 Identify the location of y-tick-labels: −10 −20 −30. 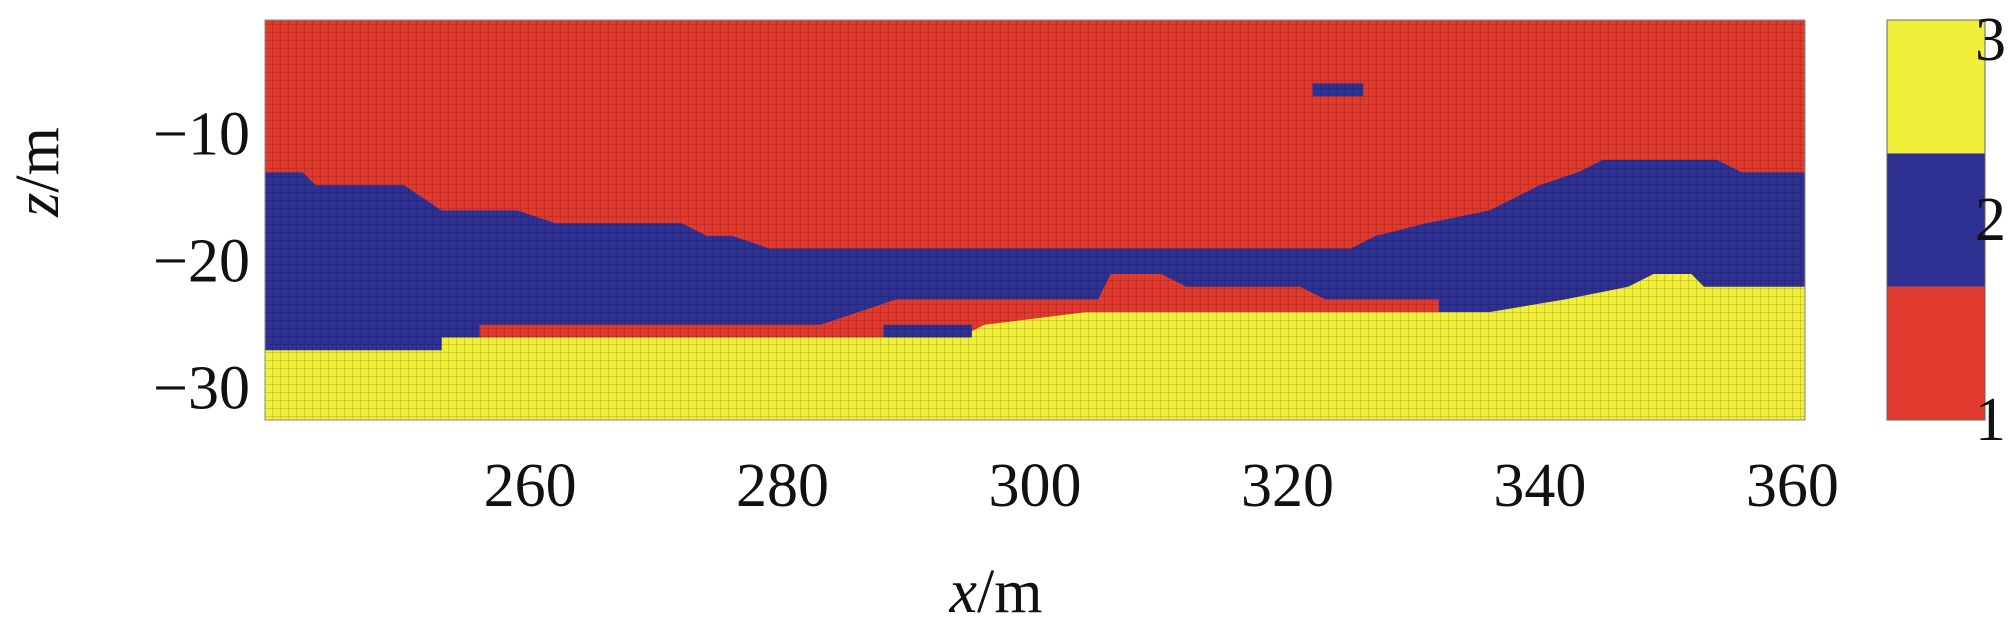
(201, 261).